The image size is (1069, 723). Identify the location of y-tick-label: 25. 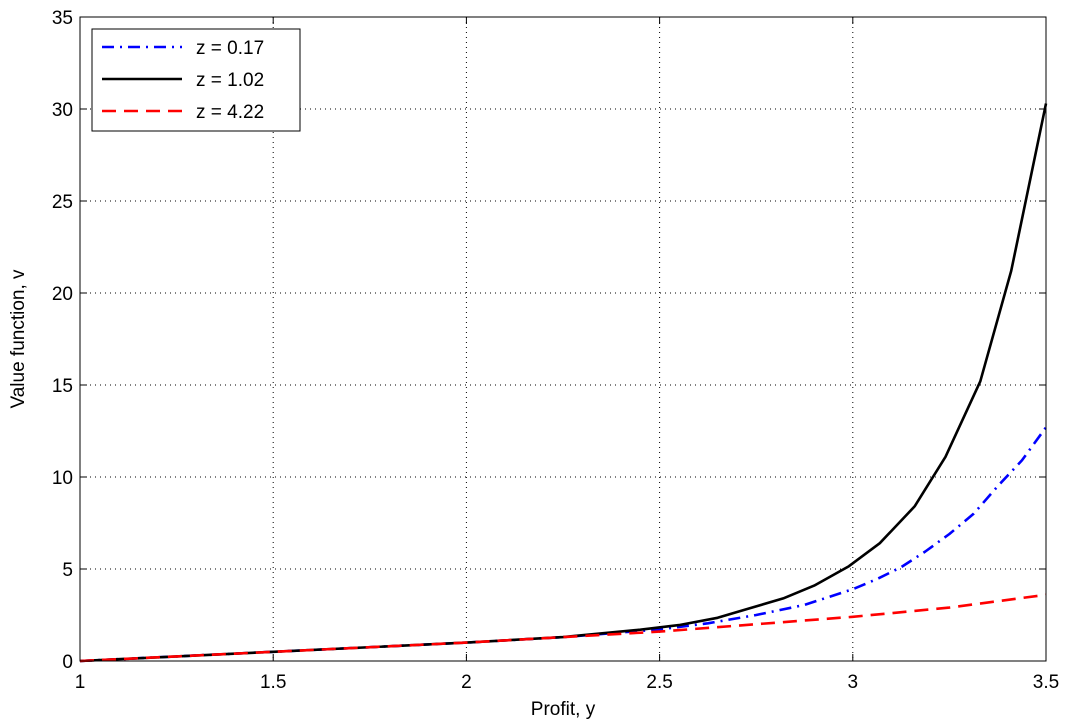
(62, 202).